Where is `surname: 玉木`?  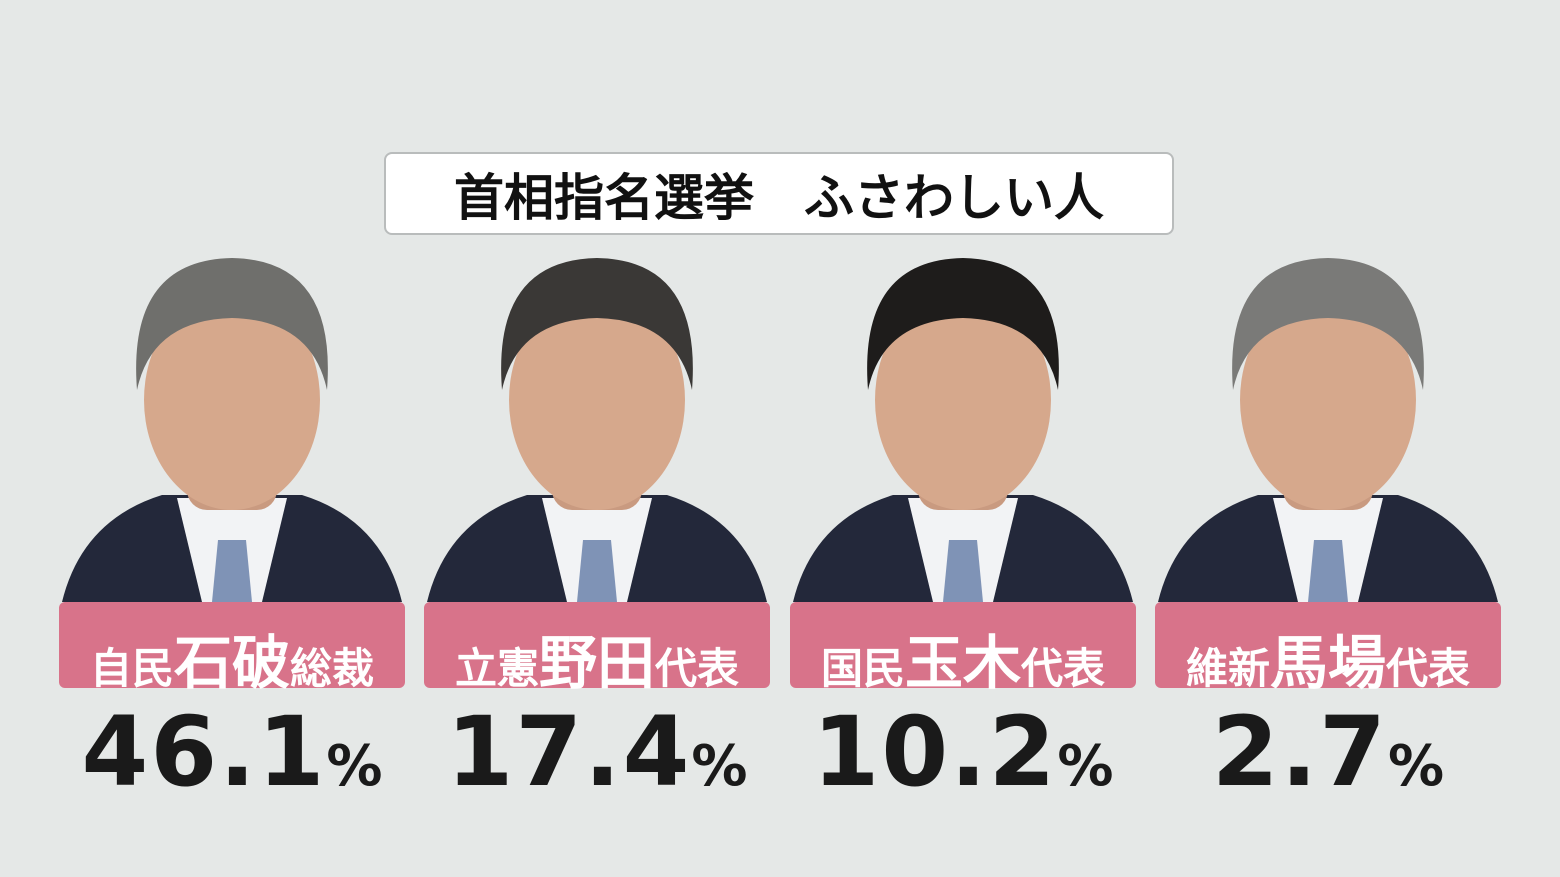 surname: 玉木 is located at coordinates (962, 663).